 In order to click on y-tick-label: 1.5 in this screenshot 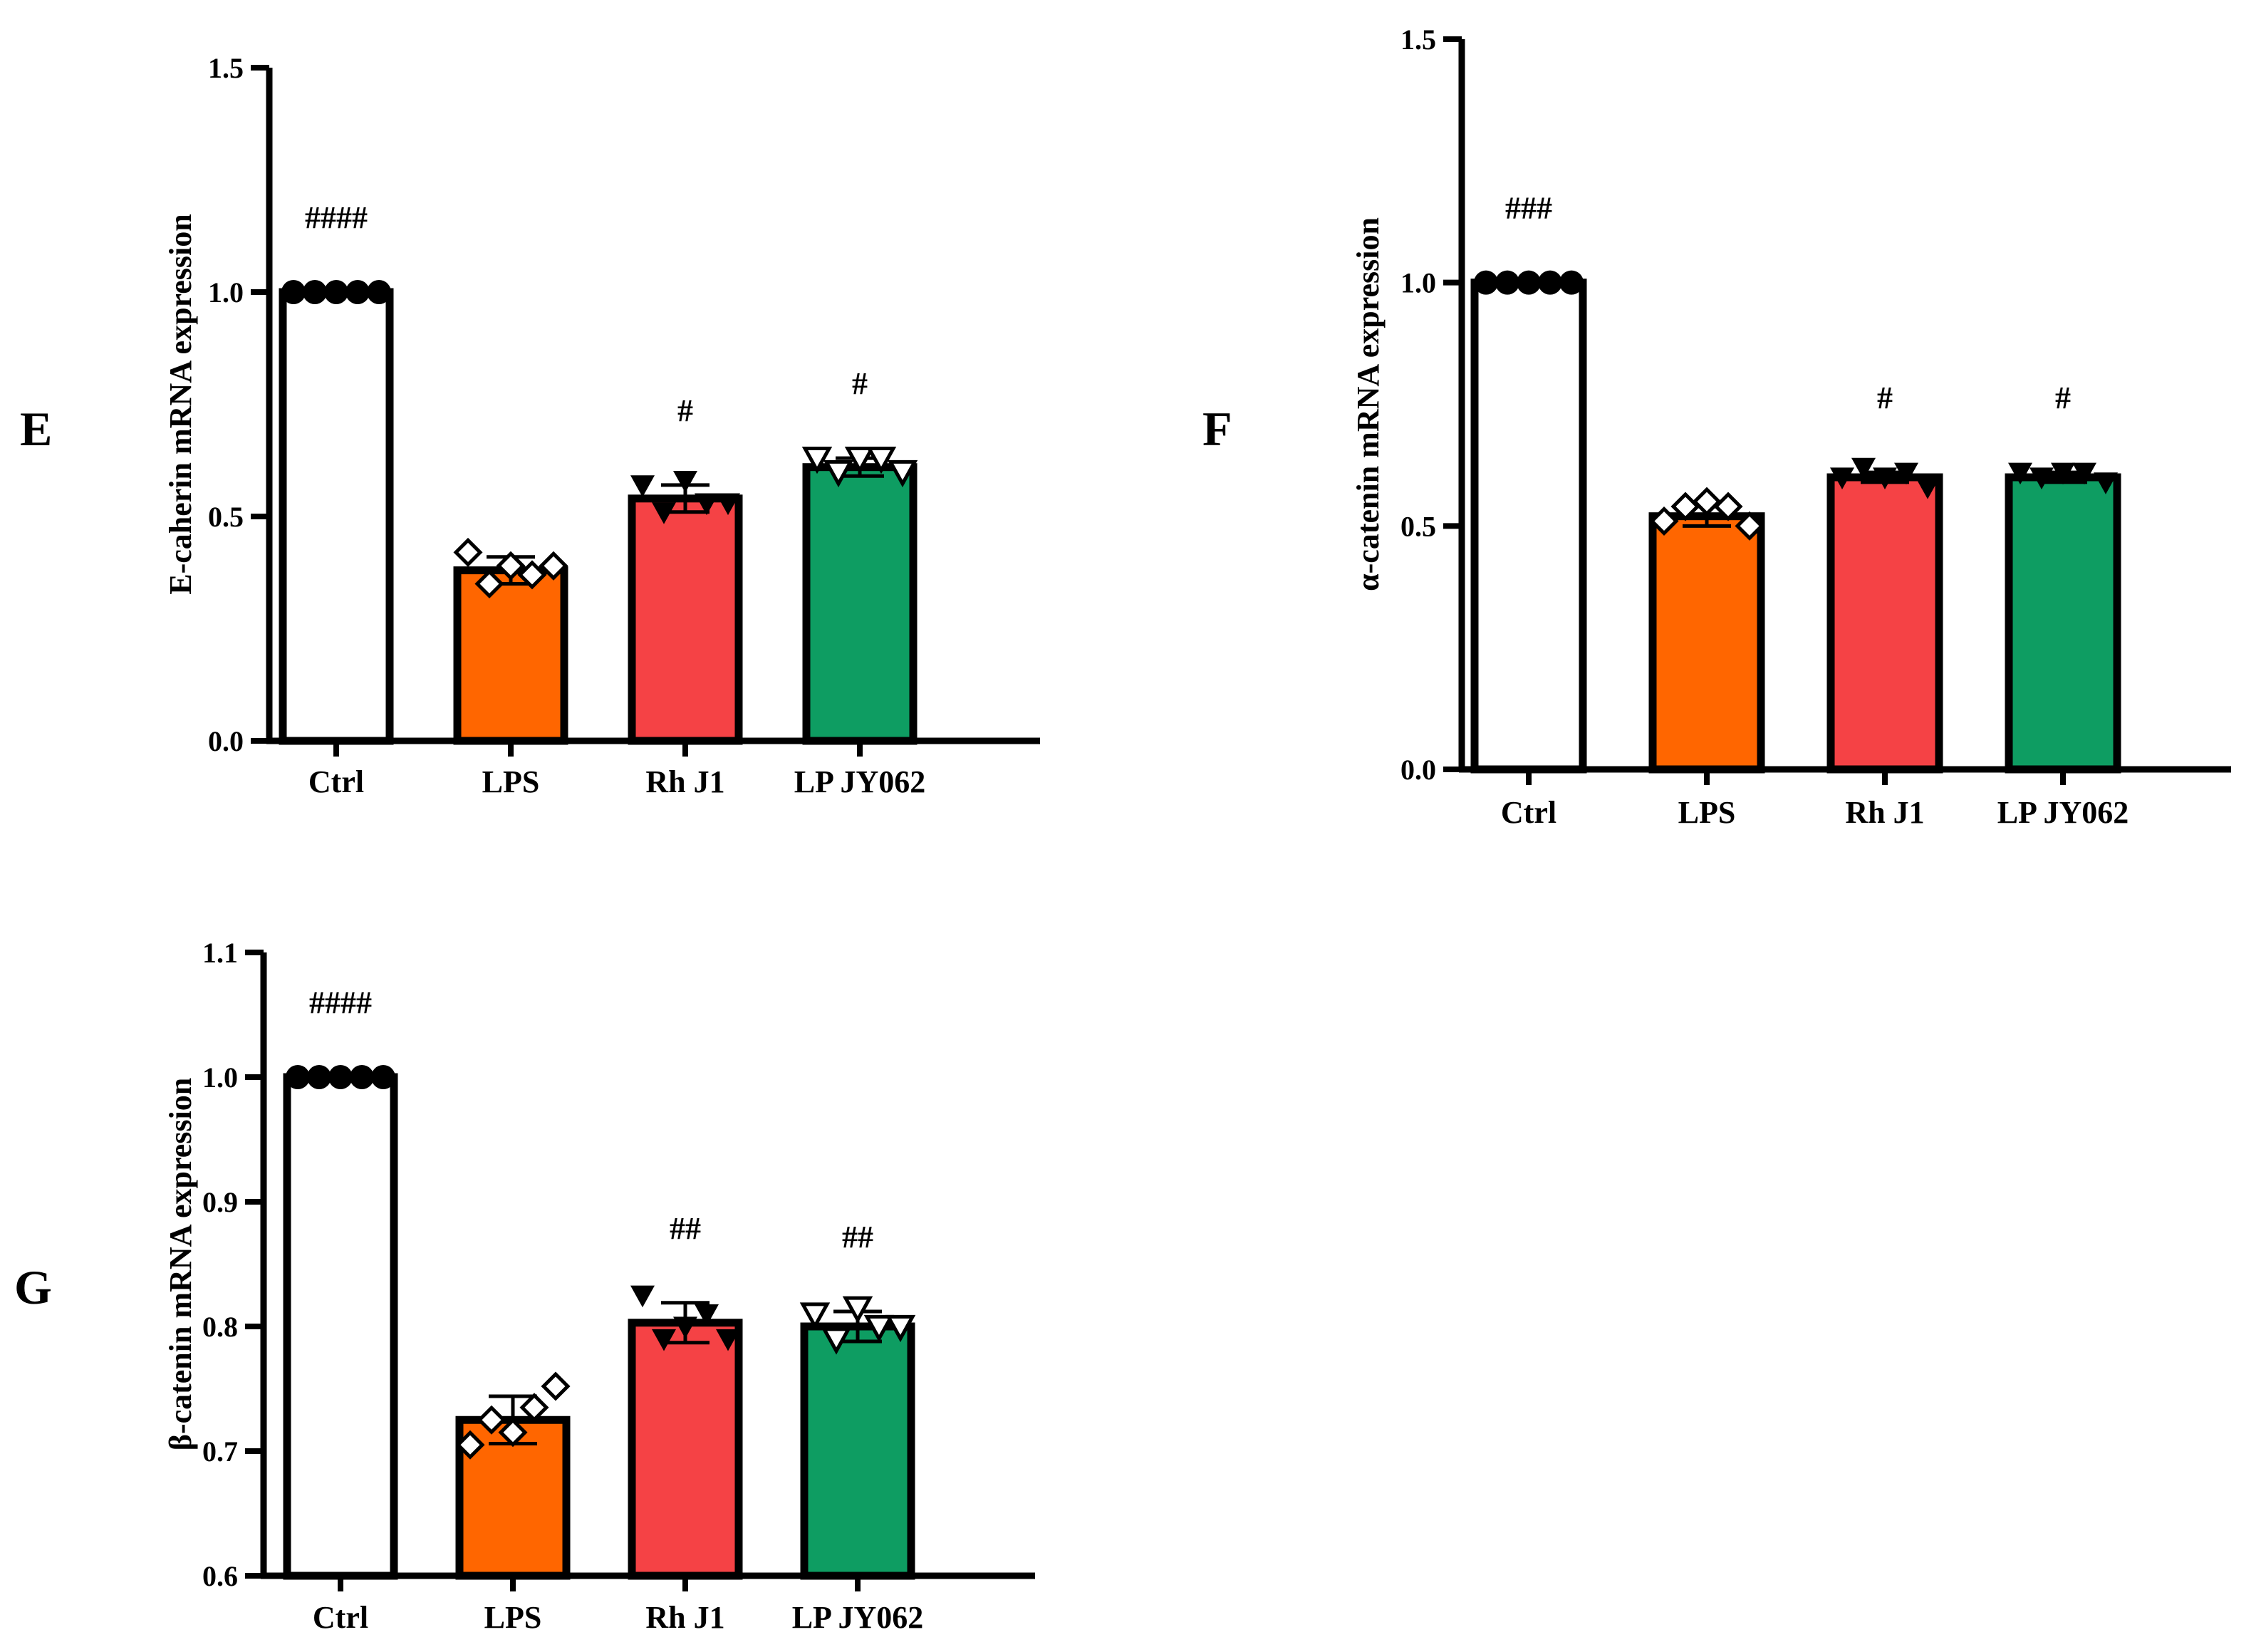, I will do `click(226, 68)`.